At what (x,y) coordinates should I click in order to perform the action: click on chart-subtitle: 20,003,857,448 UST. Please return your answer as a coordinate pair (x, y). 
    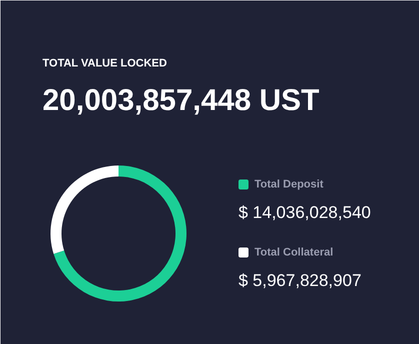
    Looking at the image, I should click on (181, 100).